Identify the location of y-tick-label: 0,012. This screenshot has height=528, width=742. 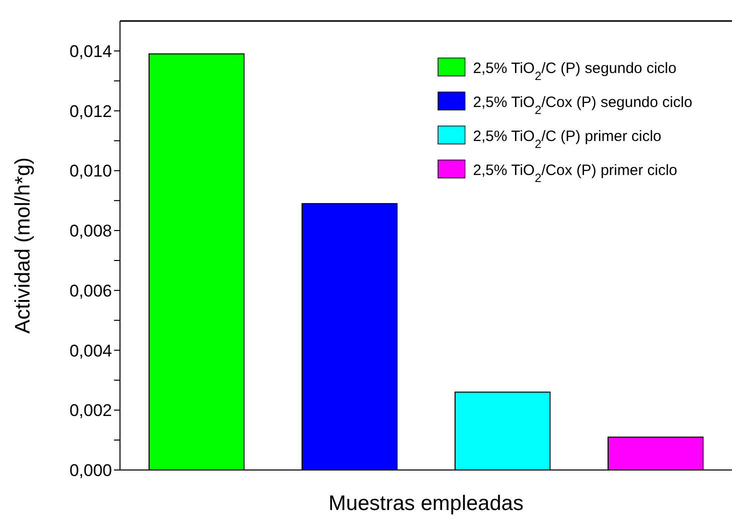
(90, 111).